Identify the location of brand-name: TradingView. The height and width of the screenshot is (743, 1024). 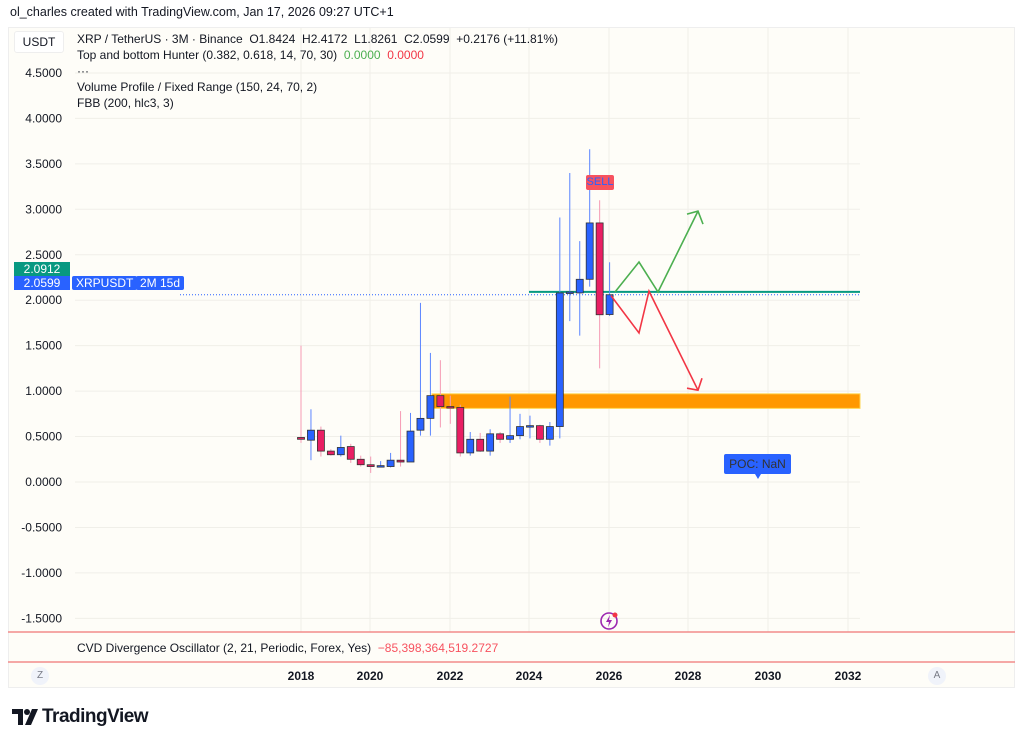
(95, 716).